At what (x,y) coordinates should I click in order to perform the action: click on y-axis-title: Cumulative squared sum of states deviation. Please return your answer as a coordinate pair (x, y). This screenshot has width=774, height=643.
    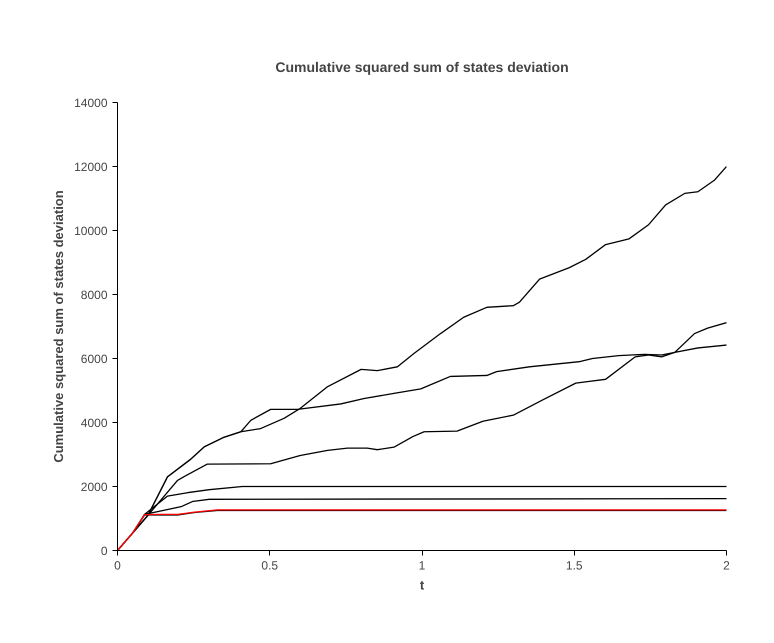
    Looking at the image, I should click on (58, 326).